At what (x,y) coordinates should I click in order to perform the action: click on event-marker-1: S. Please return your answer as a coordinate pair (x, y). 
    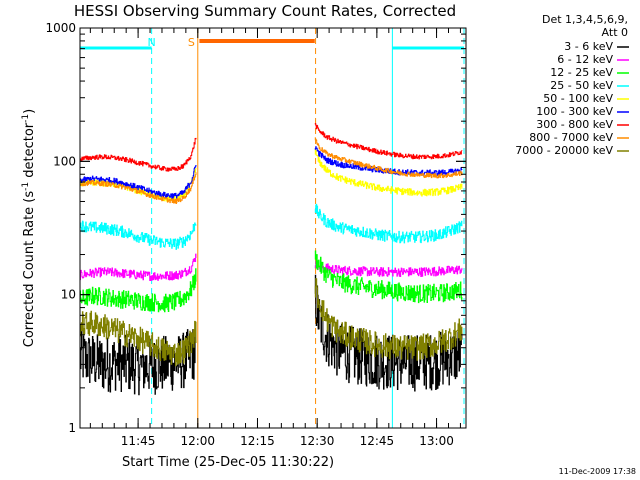
    Looking at the image, I should click on (191, 42).